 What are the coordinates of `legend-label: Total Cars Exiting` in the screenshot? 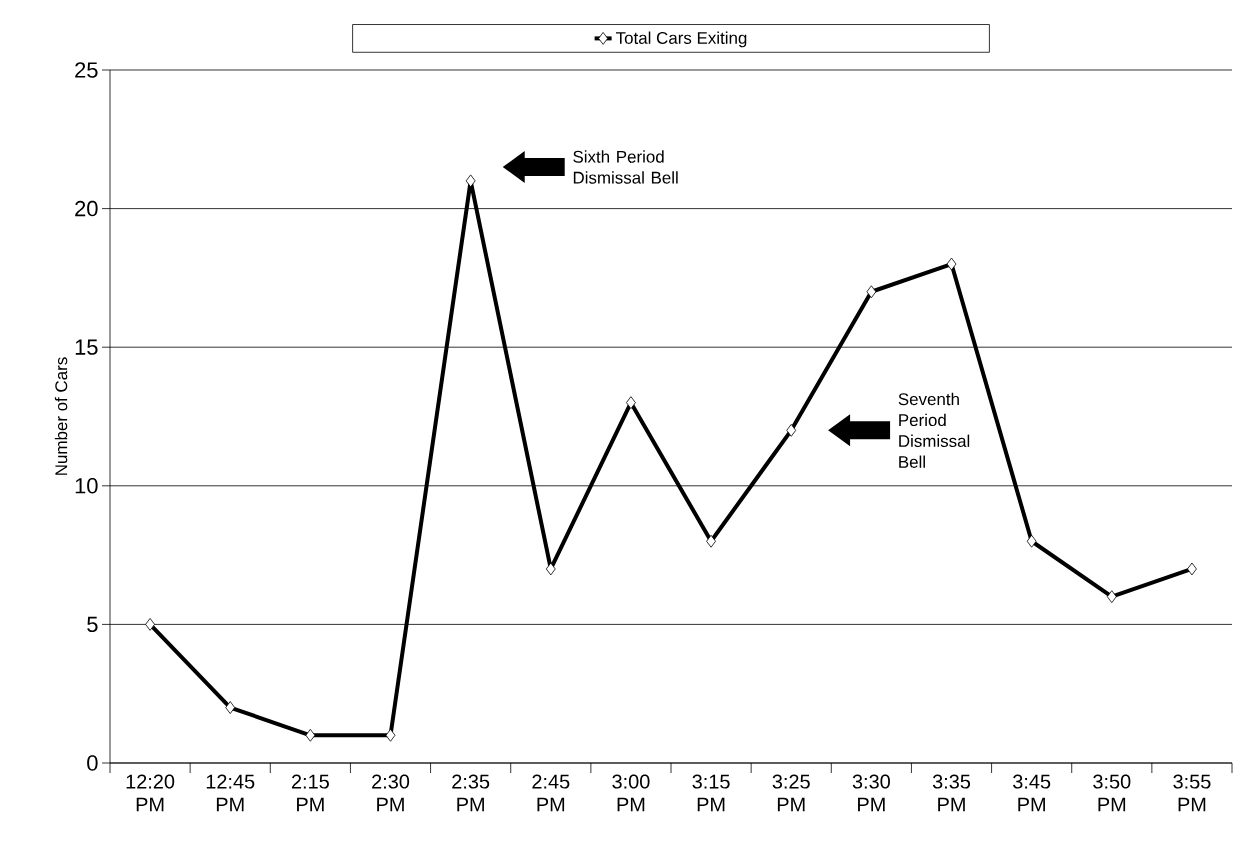 It's located at (681, 39).